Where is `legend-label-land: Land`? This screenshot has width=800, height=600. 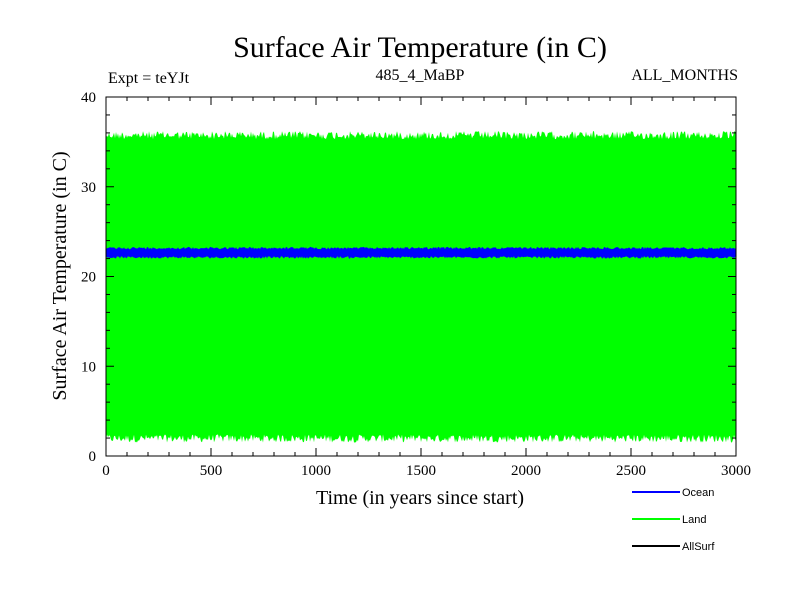
legend-label-land: Land is located at coordinates (694, 520).